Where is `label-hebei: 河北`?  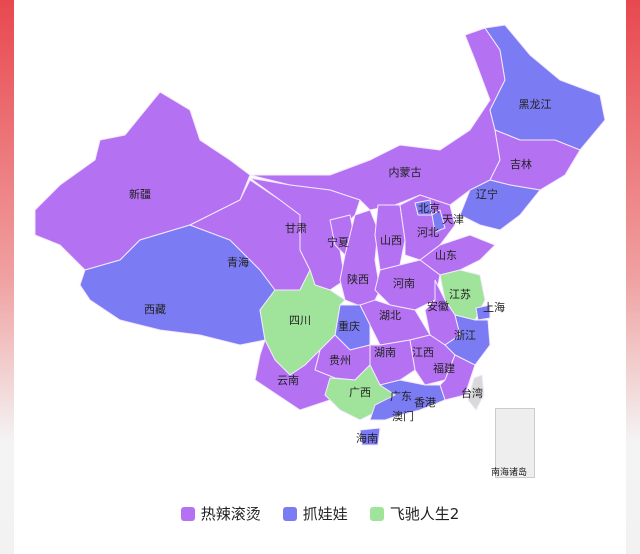 label-hebei: 河北 is located at coordinates (428, 232).